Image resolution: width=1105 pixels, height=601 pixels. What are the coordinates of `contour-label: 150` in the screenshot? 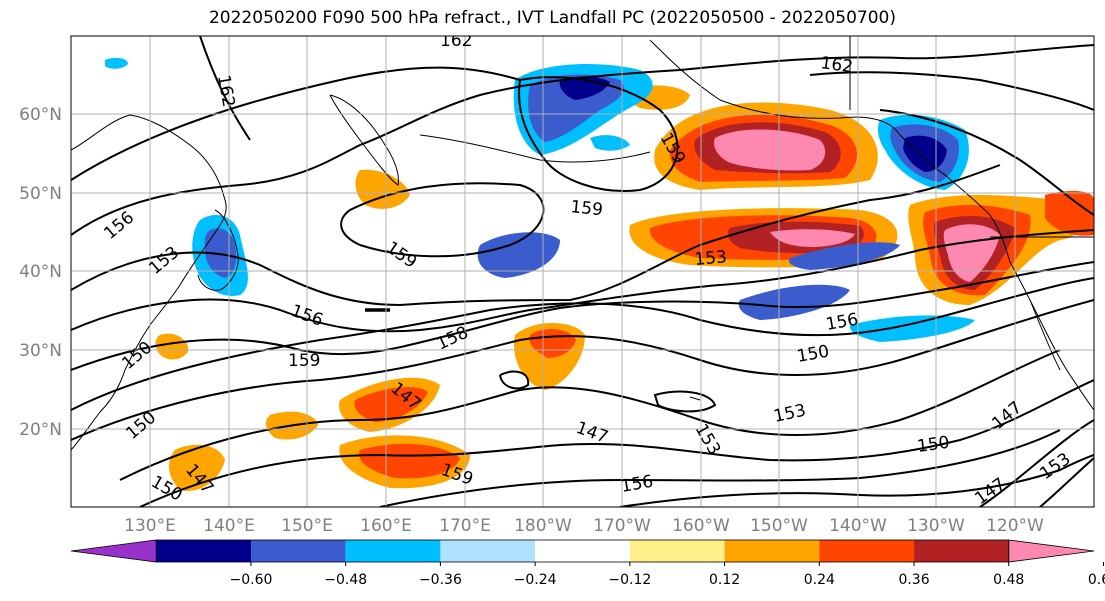 It's located at (933, 445).